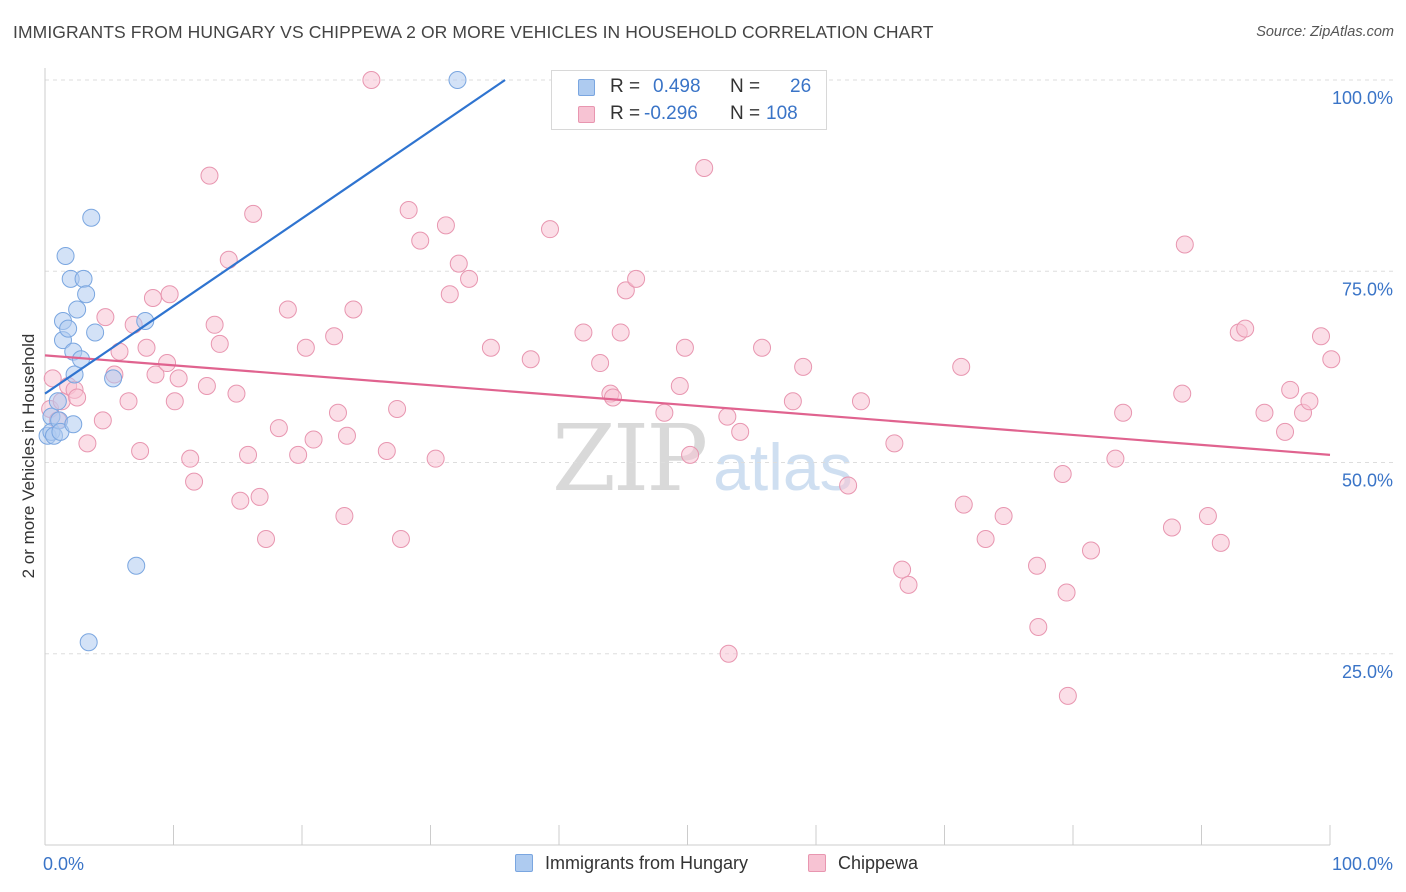  Describe the element at coordinates (1325, 32) in the screenshot. I see `source-credit: Source: ZipAtlas.com` at that location.